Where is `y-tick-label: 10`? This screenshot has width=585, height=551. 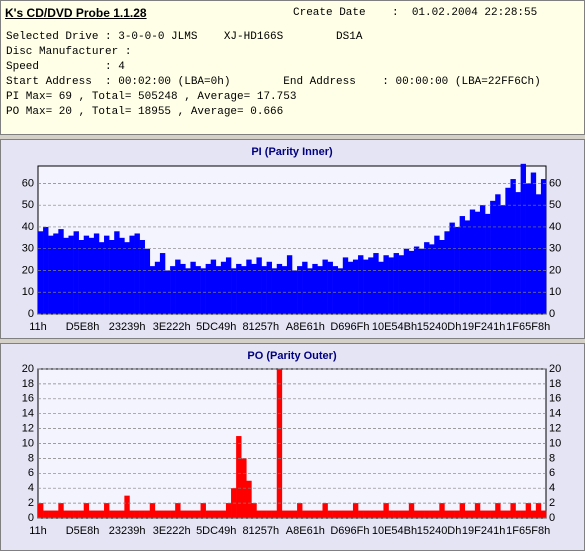
y-tick-label: 10 is located at coordinates (28, 443).